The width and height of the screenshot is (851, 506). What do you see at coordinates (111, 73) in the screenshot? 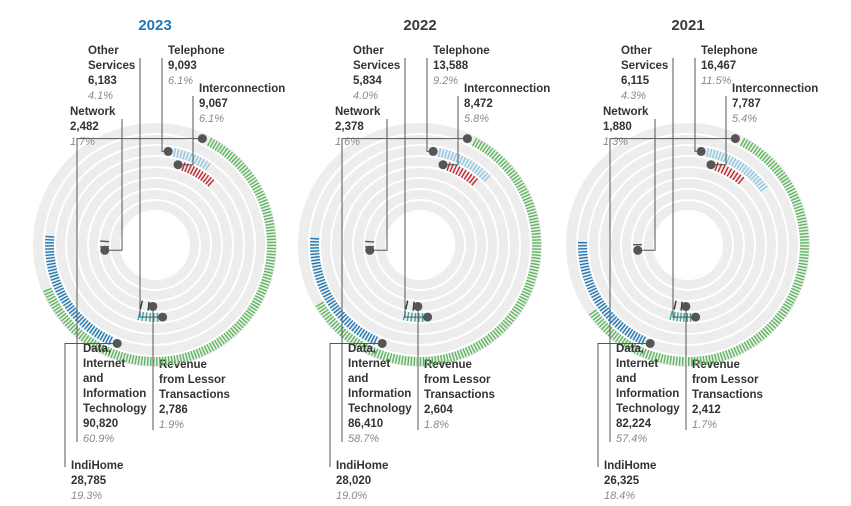
I see `label-other-services: Other Services 6,183 4.1%` at bounding box center [111, 73].